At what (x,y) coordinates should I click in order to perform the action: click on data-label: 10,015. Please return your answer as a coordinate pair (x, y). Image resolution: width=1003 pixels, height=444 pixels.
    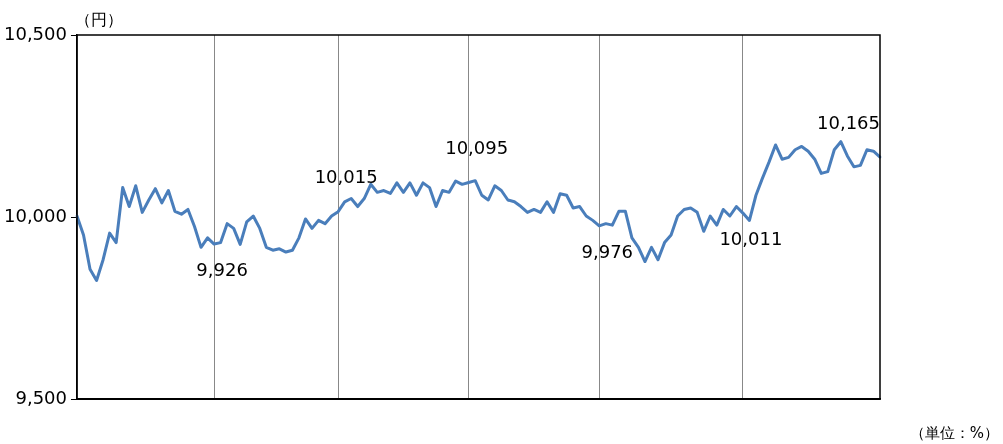
    Looking at the image, I should click on (346, 177).